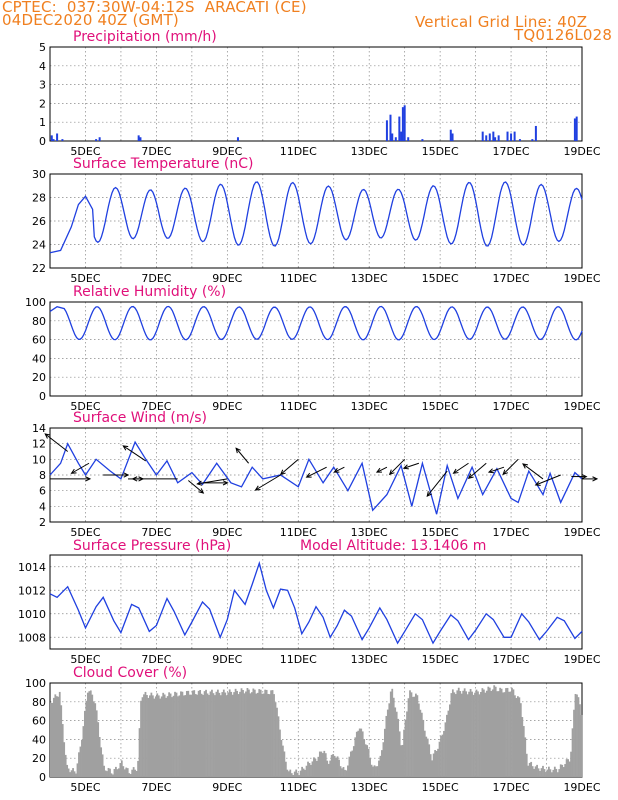 The height and width of the screenshot is (800, 618). I want to click on plot-frame, so click(316, 221).